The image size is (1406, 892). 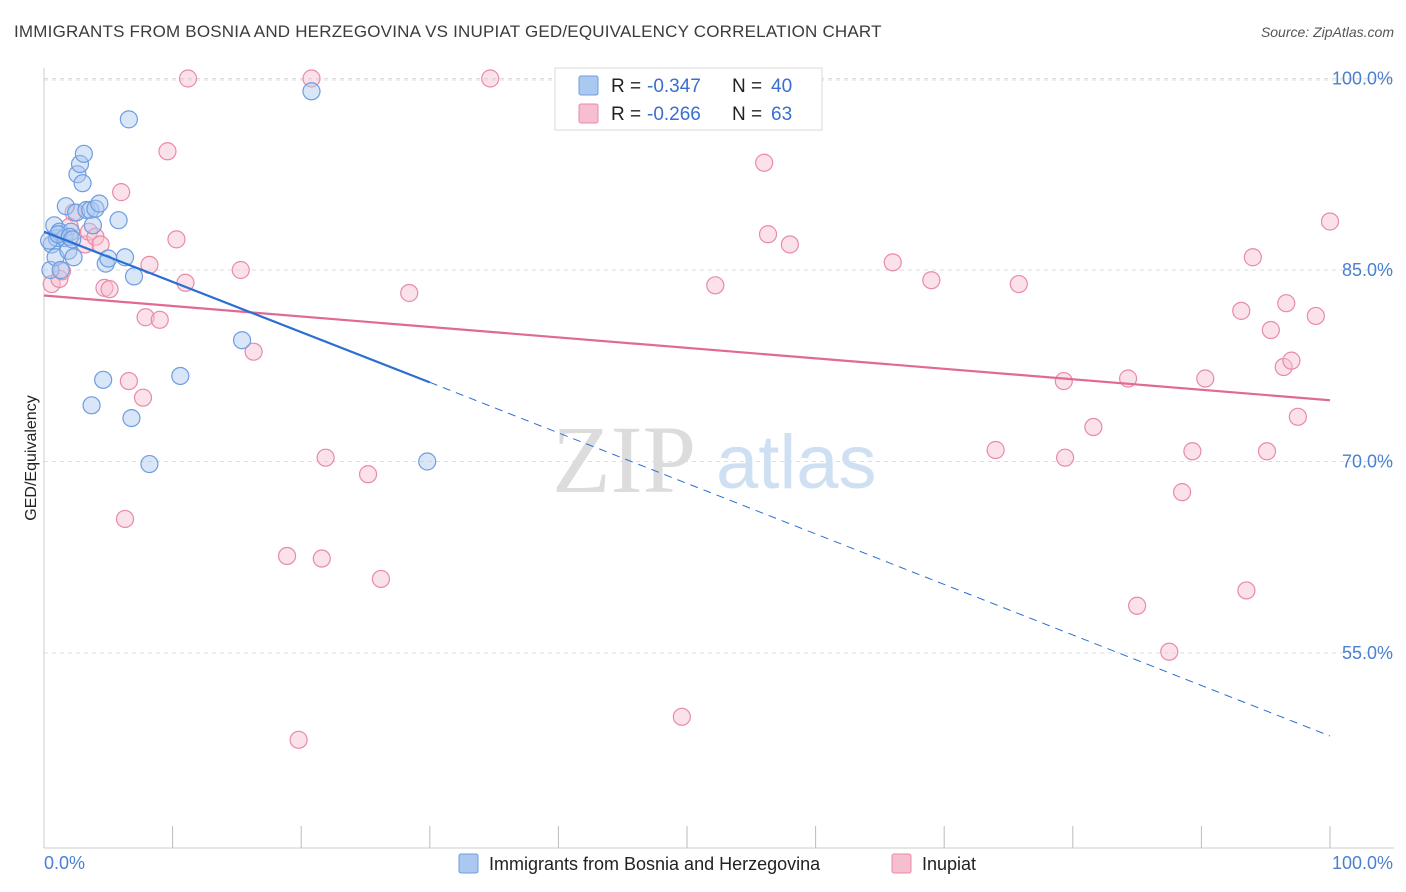 I want to click on stats-n-label-blue: N =, so click(x=747, y=86).